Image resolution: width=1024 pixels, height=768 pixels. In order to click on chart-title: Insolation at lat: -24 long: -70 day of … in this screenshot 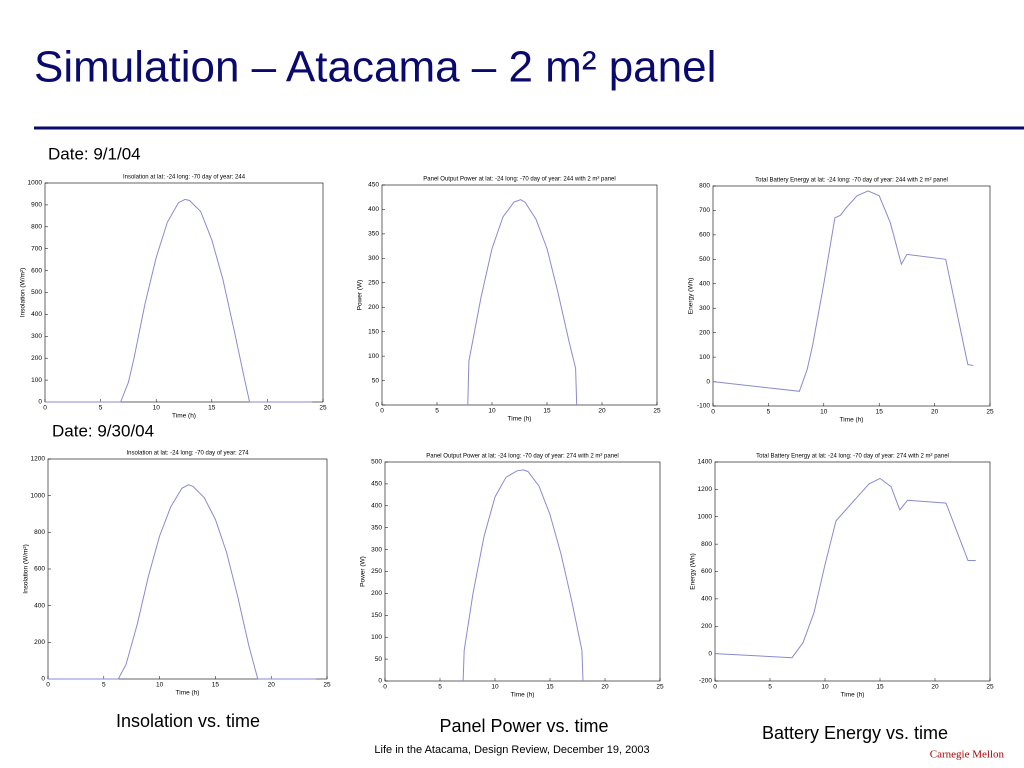, I will do `click(184, 178)`.